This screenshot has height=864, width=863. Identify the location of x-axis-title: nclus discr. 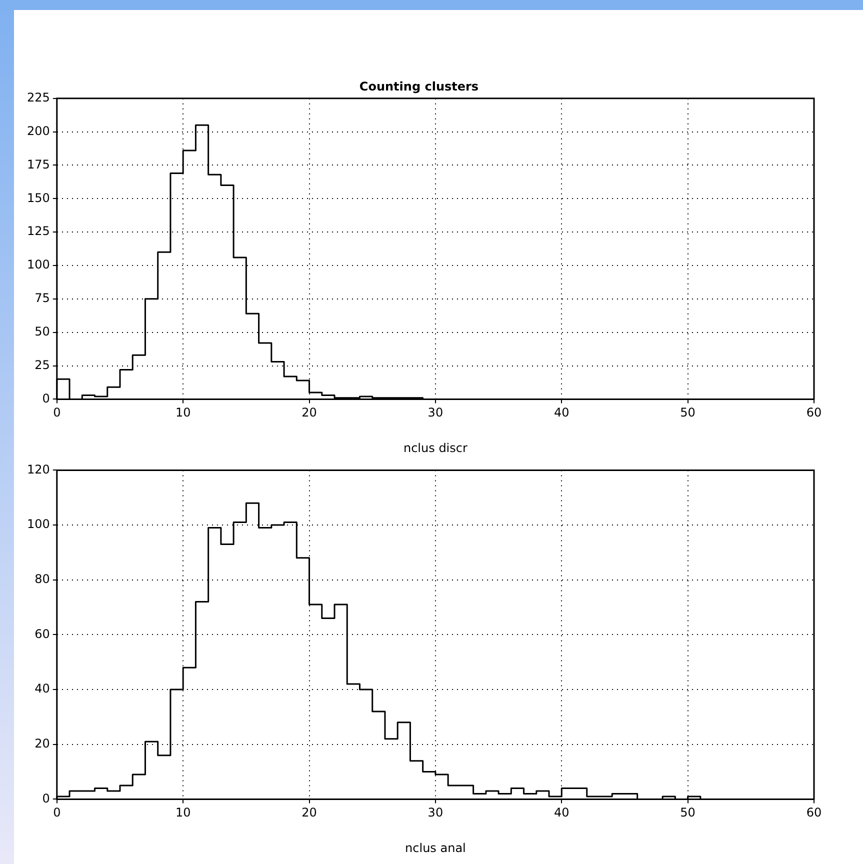
(435, 447).